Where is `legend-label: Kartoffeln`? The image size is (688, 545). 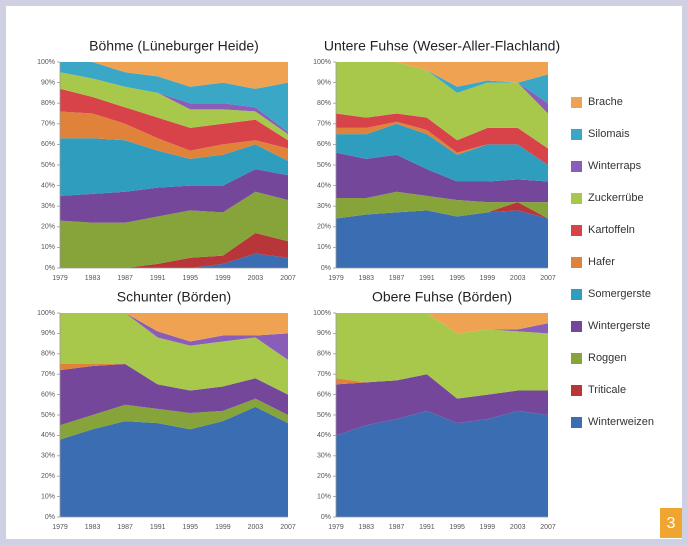 legend-label: Kartoffeln is located at coordinates (611, 230).